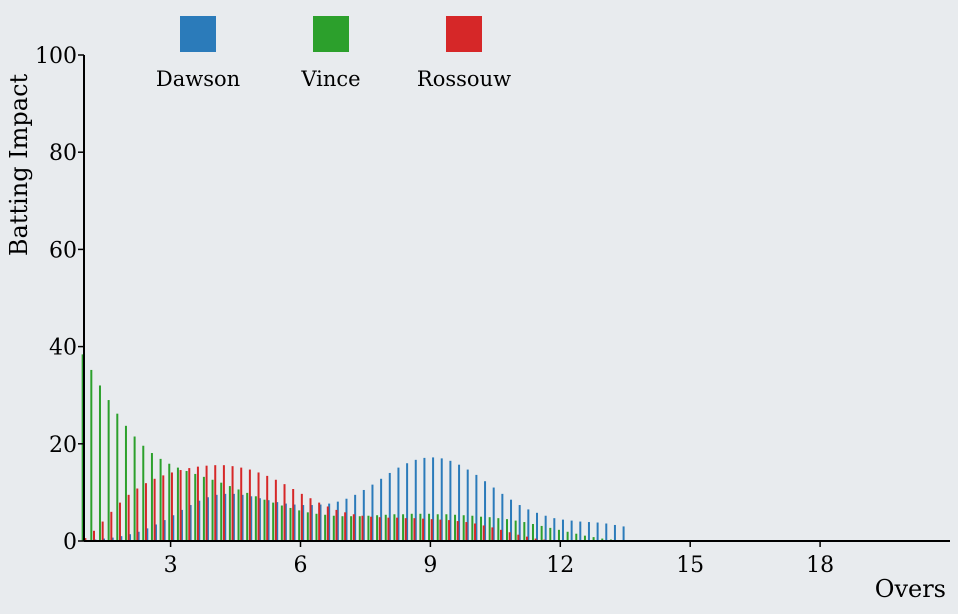 The height and width of the screenshot is (614, 958). What do you see at coordinates (198, 34) in the screenshot?
I see `legend-swatch-dawson` at bounding box center [198, 34].